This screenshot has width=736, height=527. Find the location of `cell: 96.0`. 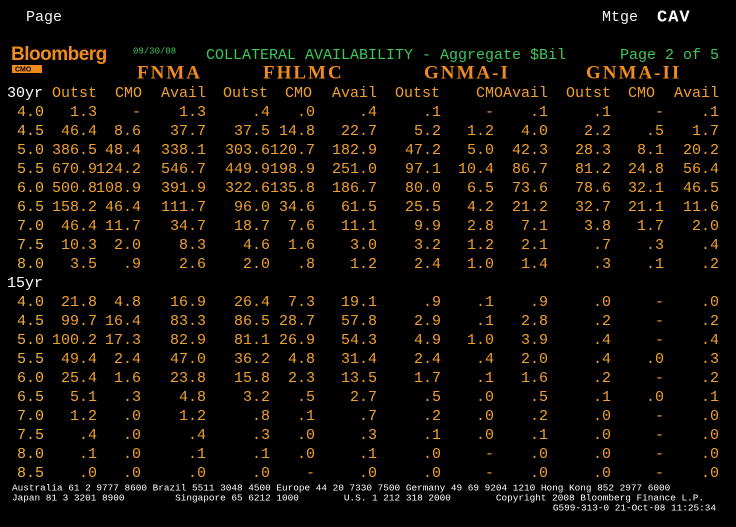

cell: 96.0 is located at coordinates (252, 207).